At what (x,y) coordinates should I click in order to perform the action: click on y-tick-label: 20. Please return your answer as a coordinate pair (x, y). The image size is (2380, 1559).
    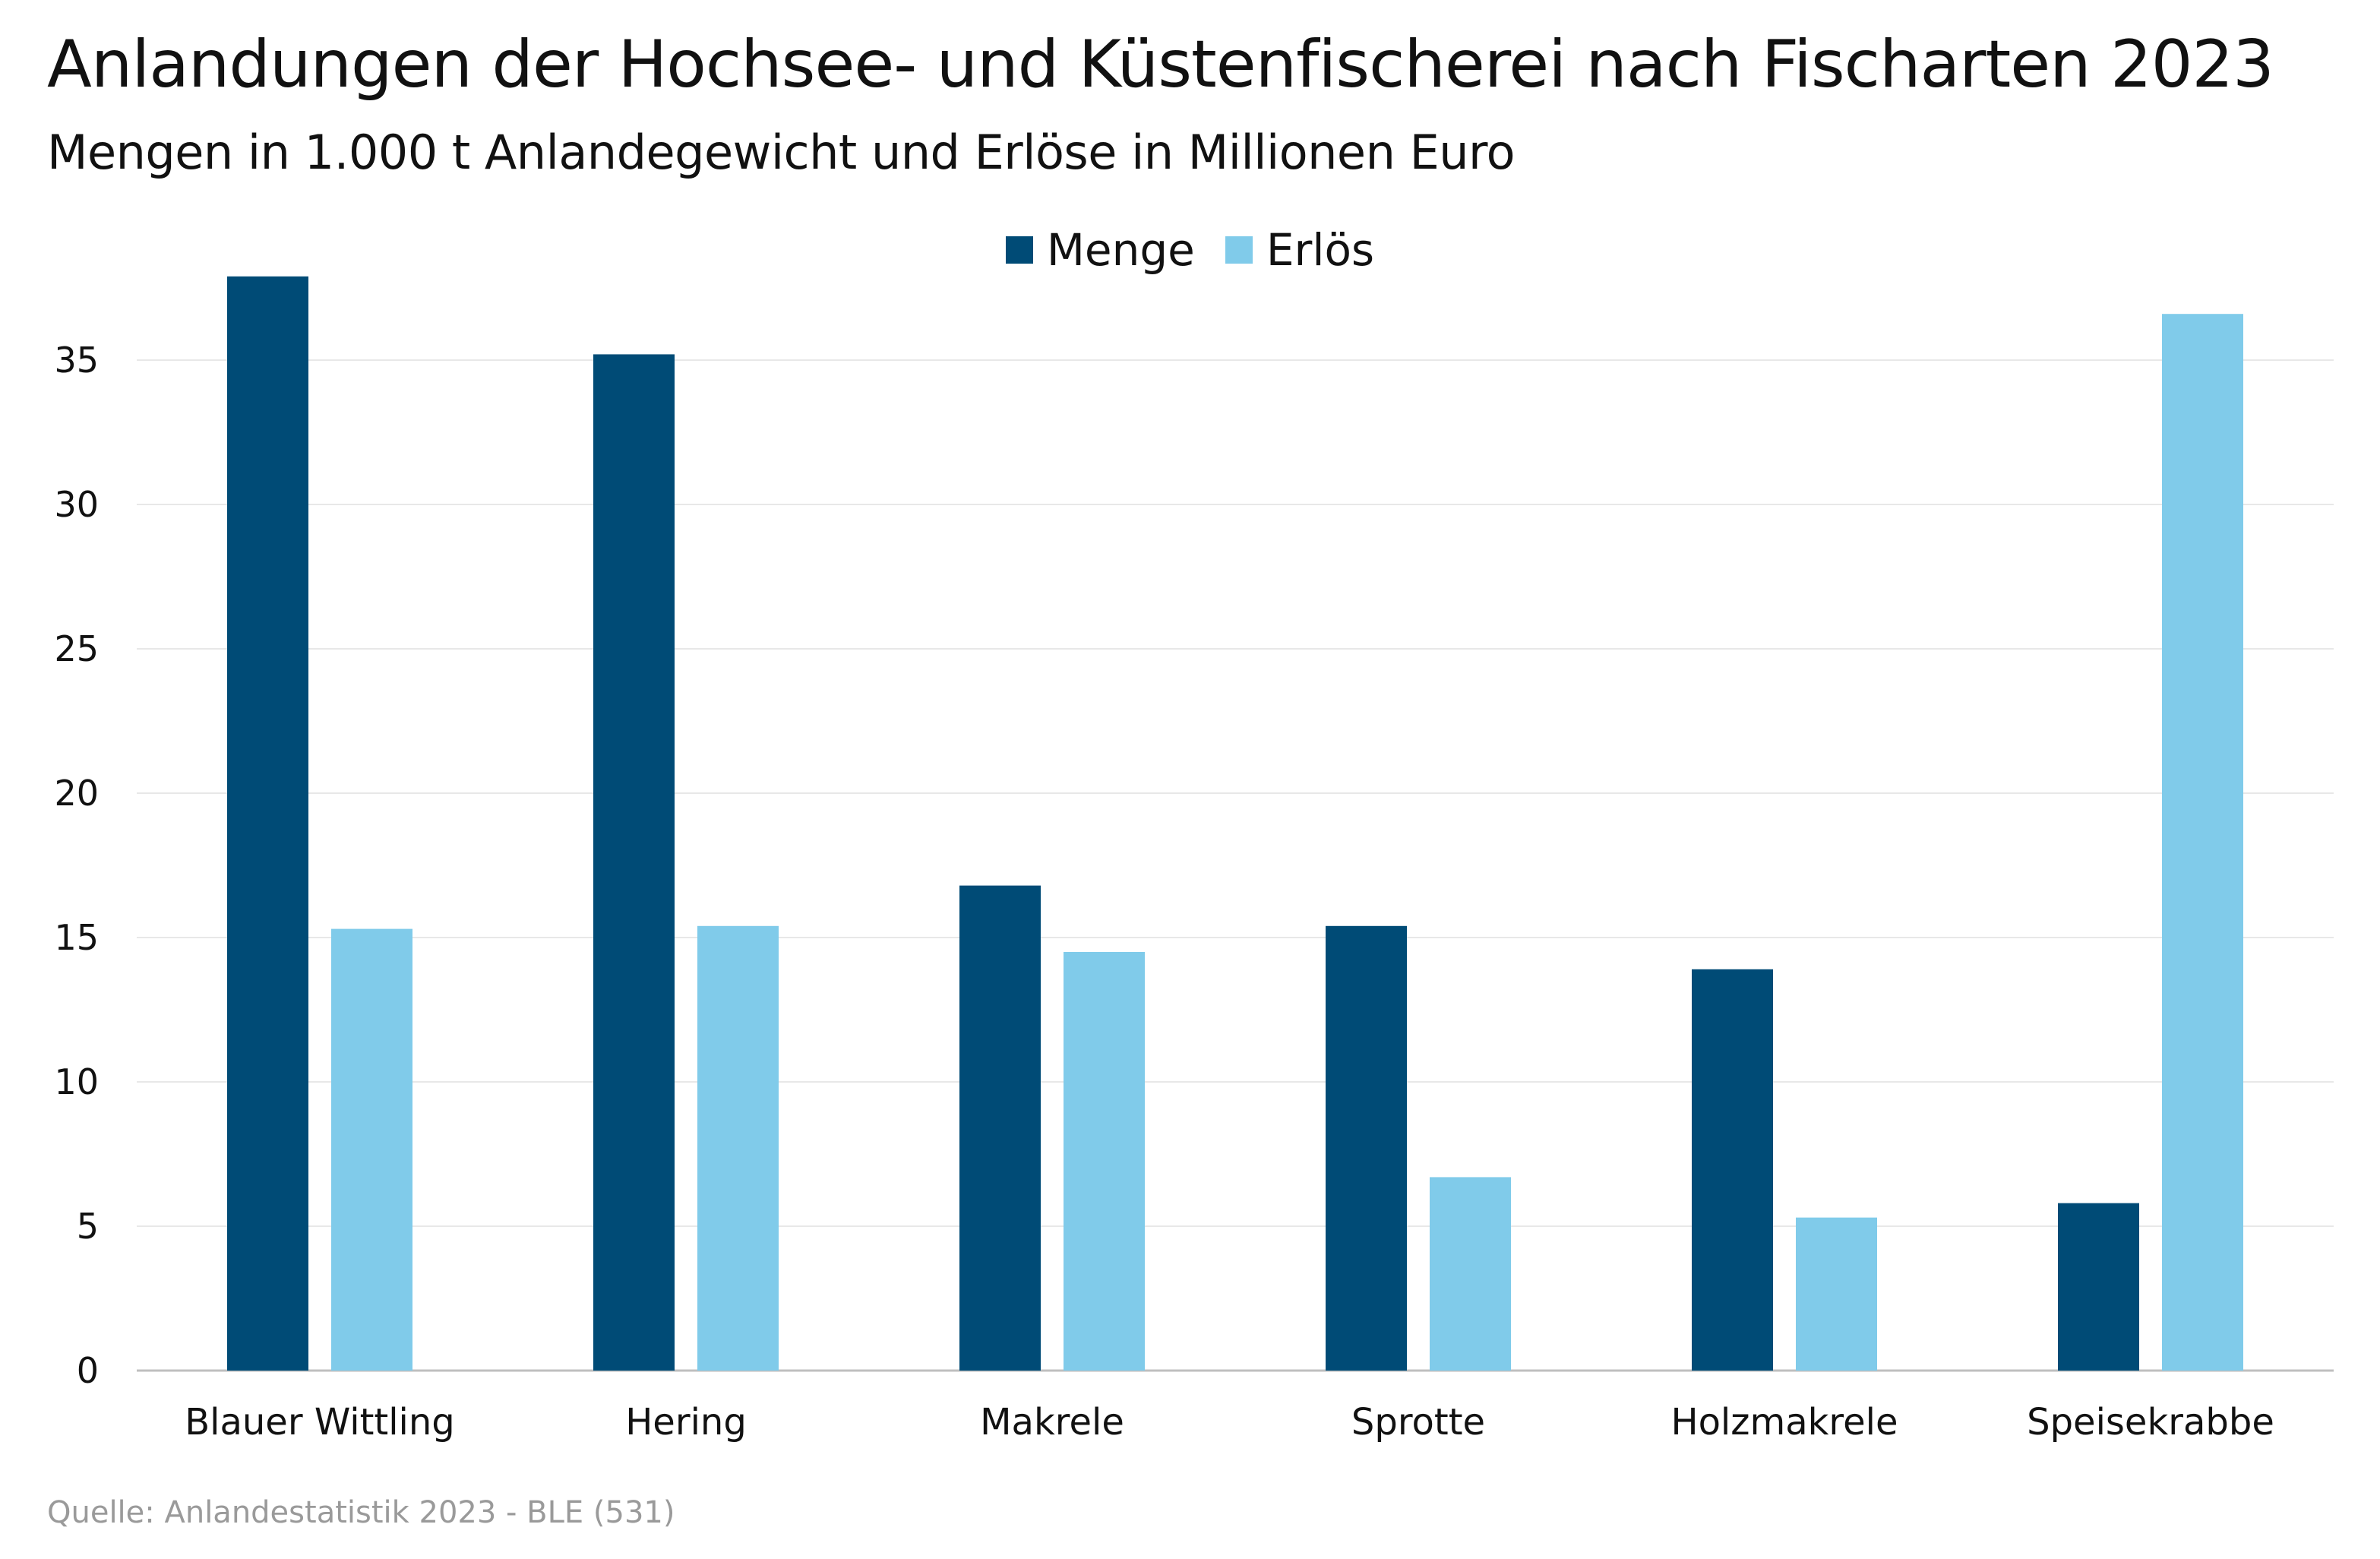
    Looking at the image, I should click on (76, 794).